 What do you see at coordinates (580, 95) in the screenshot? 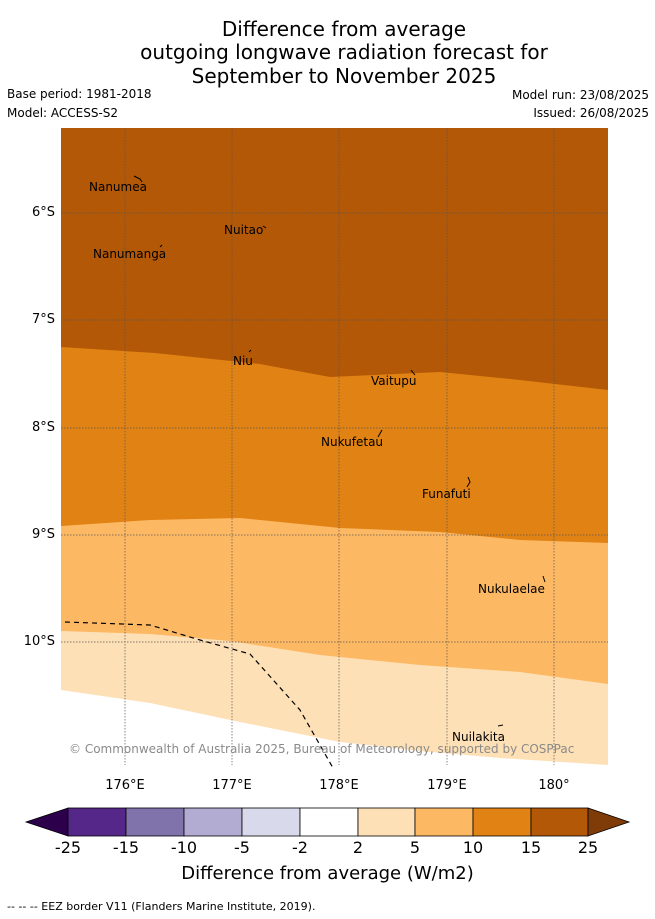
I see `model-run: Model run: 23/08/2025` at bounding box center [580, 95].